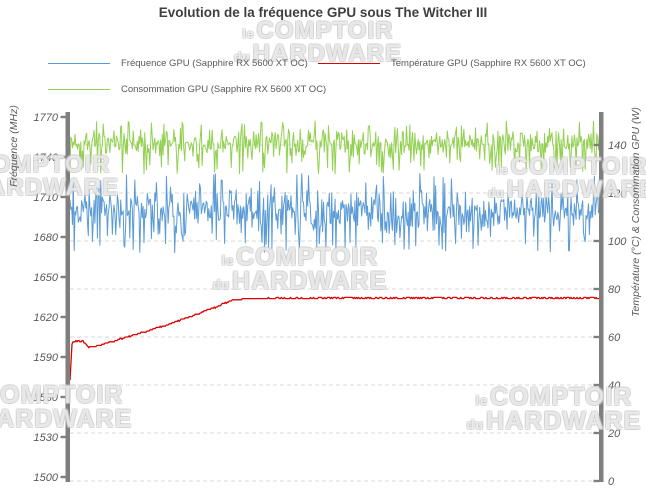  What do you see at coordinates (335, 147) in the screenshot?
I see `consumption-series-line` at bounding box center [335, 147].